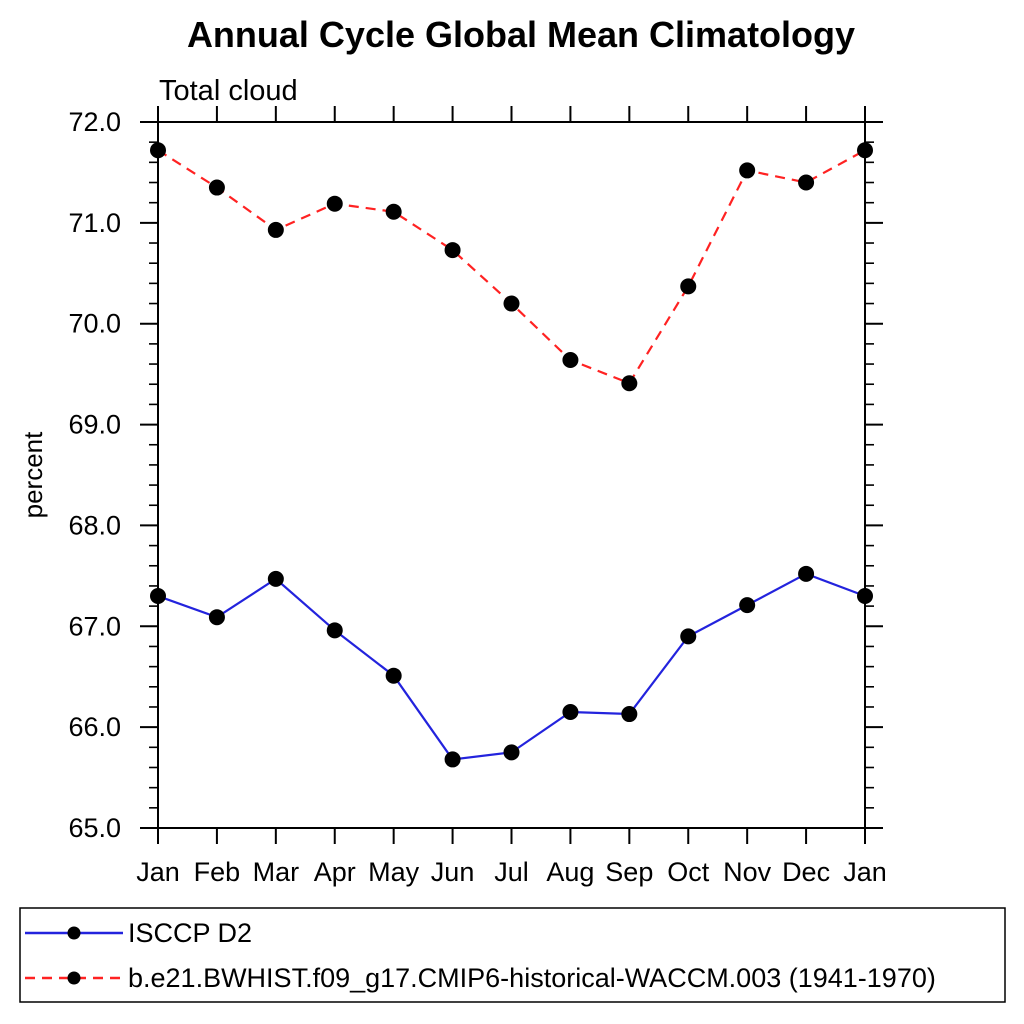 The width and height of the screenshot is (1024, 1024). What do you see at coordinates (806, 872) in the screenshot?
I see `x-tick-label: Dec` at bounding box center [806, 872].